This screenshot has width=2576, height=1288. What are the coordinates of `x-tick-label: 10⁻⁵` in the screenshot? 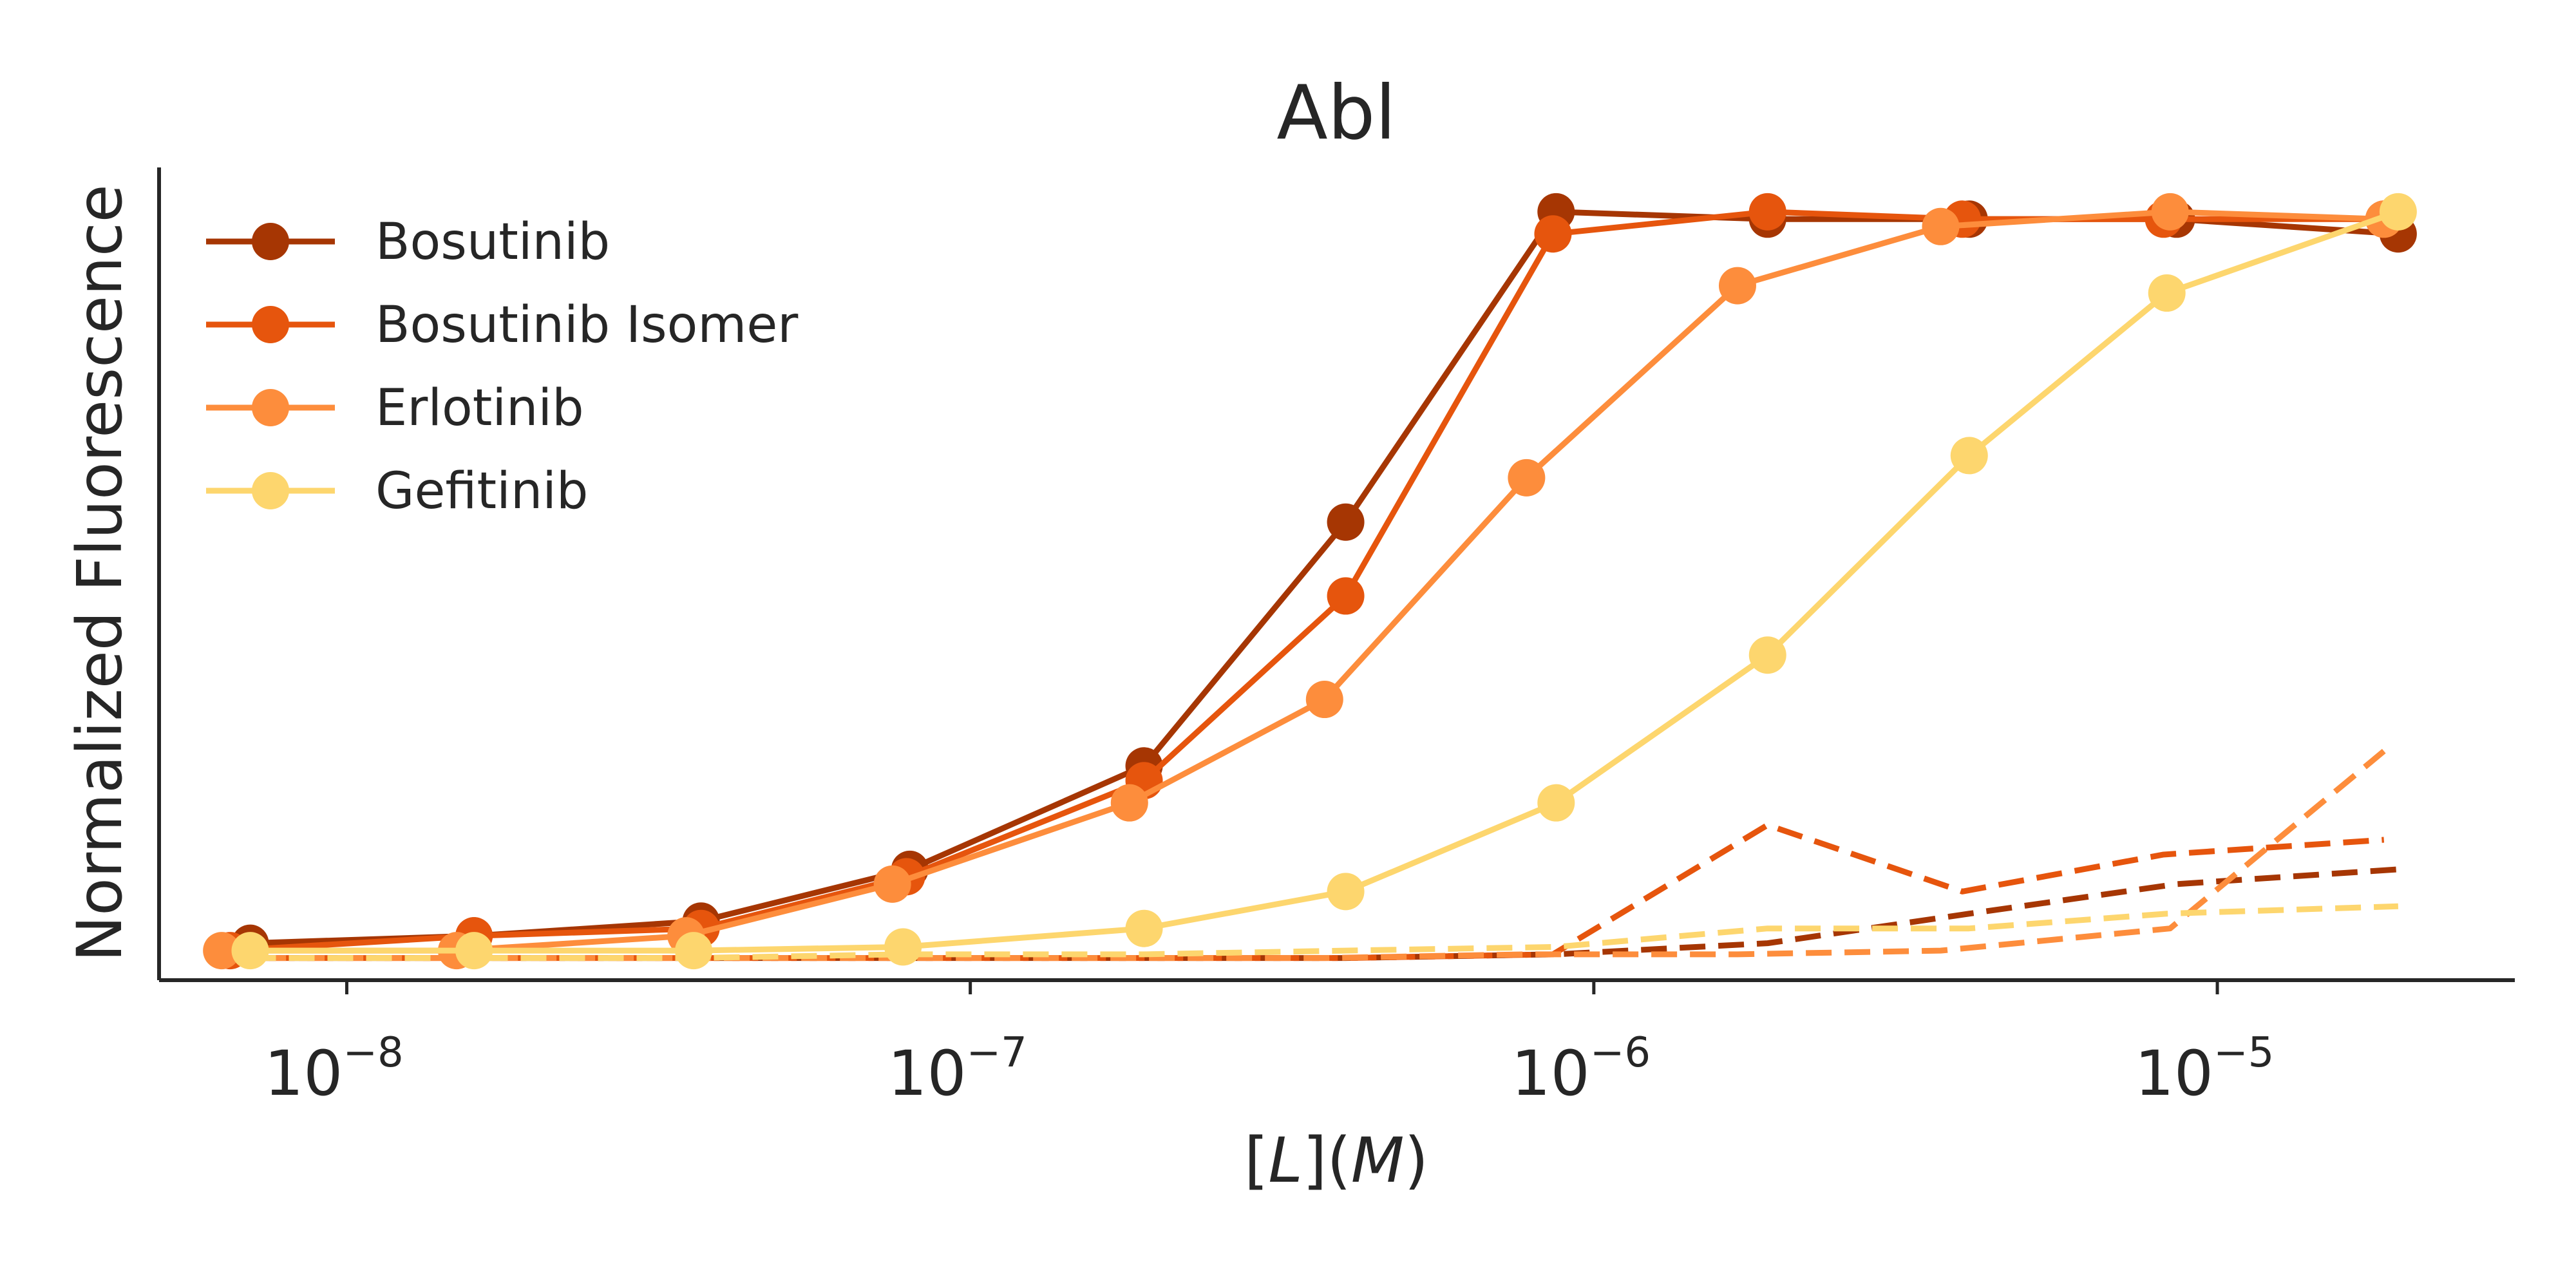 It's located at (2205, 1069).